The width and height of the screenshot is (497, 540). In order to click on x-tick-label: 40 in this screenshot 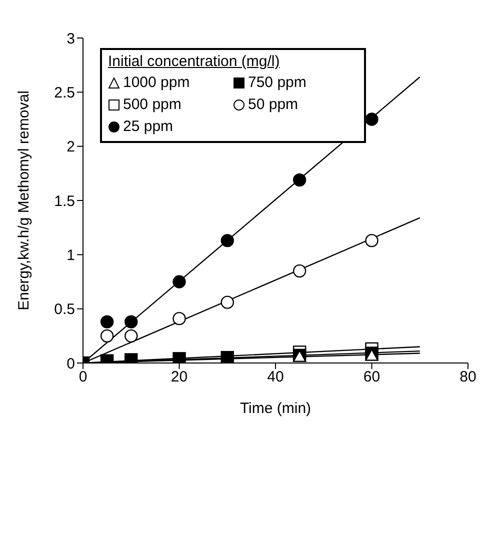, I will do `click(275, 377)`.